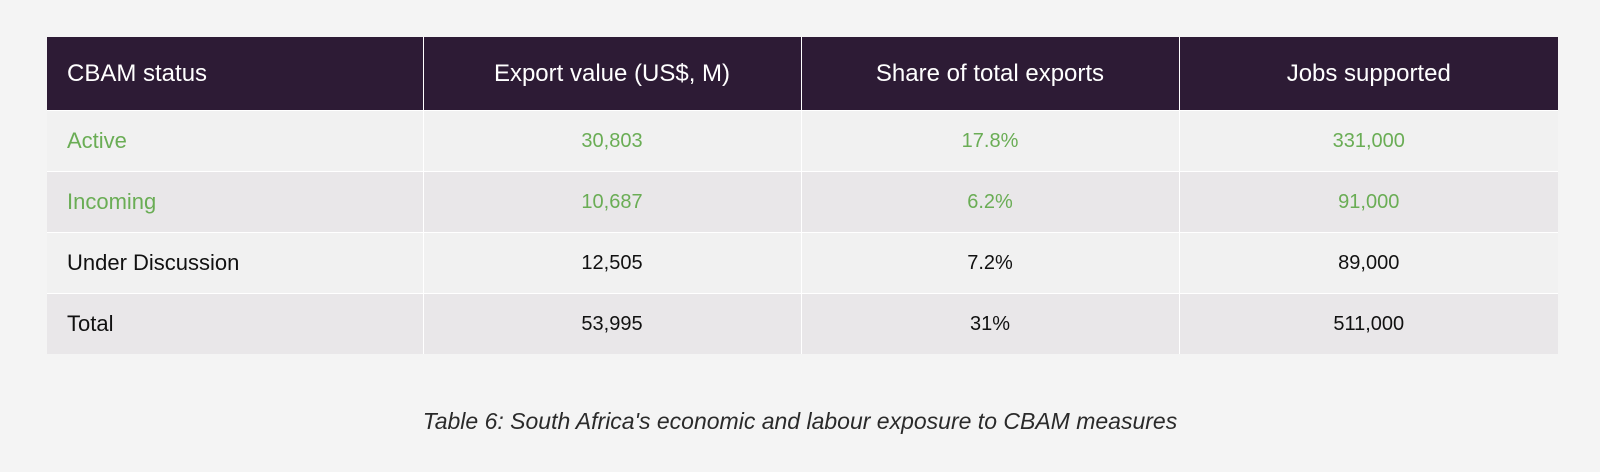  I want to click on table-row-incoming: Incoming 10,687 6.2% 91,000, so click(802, 202).